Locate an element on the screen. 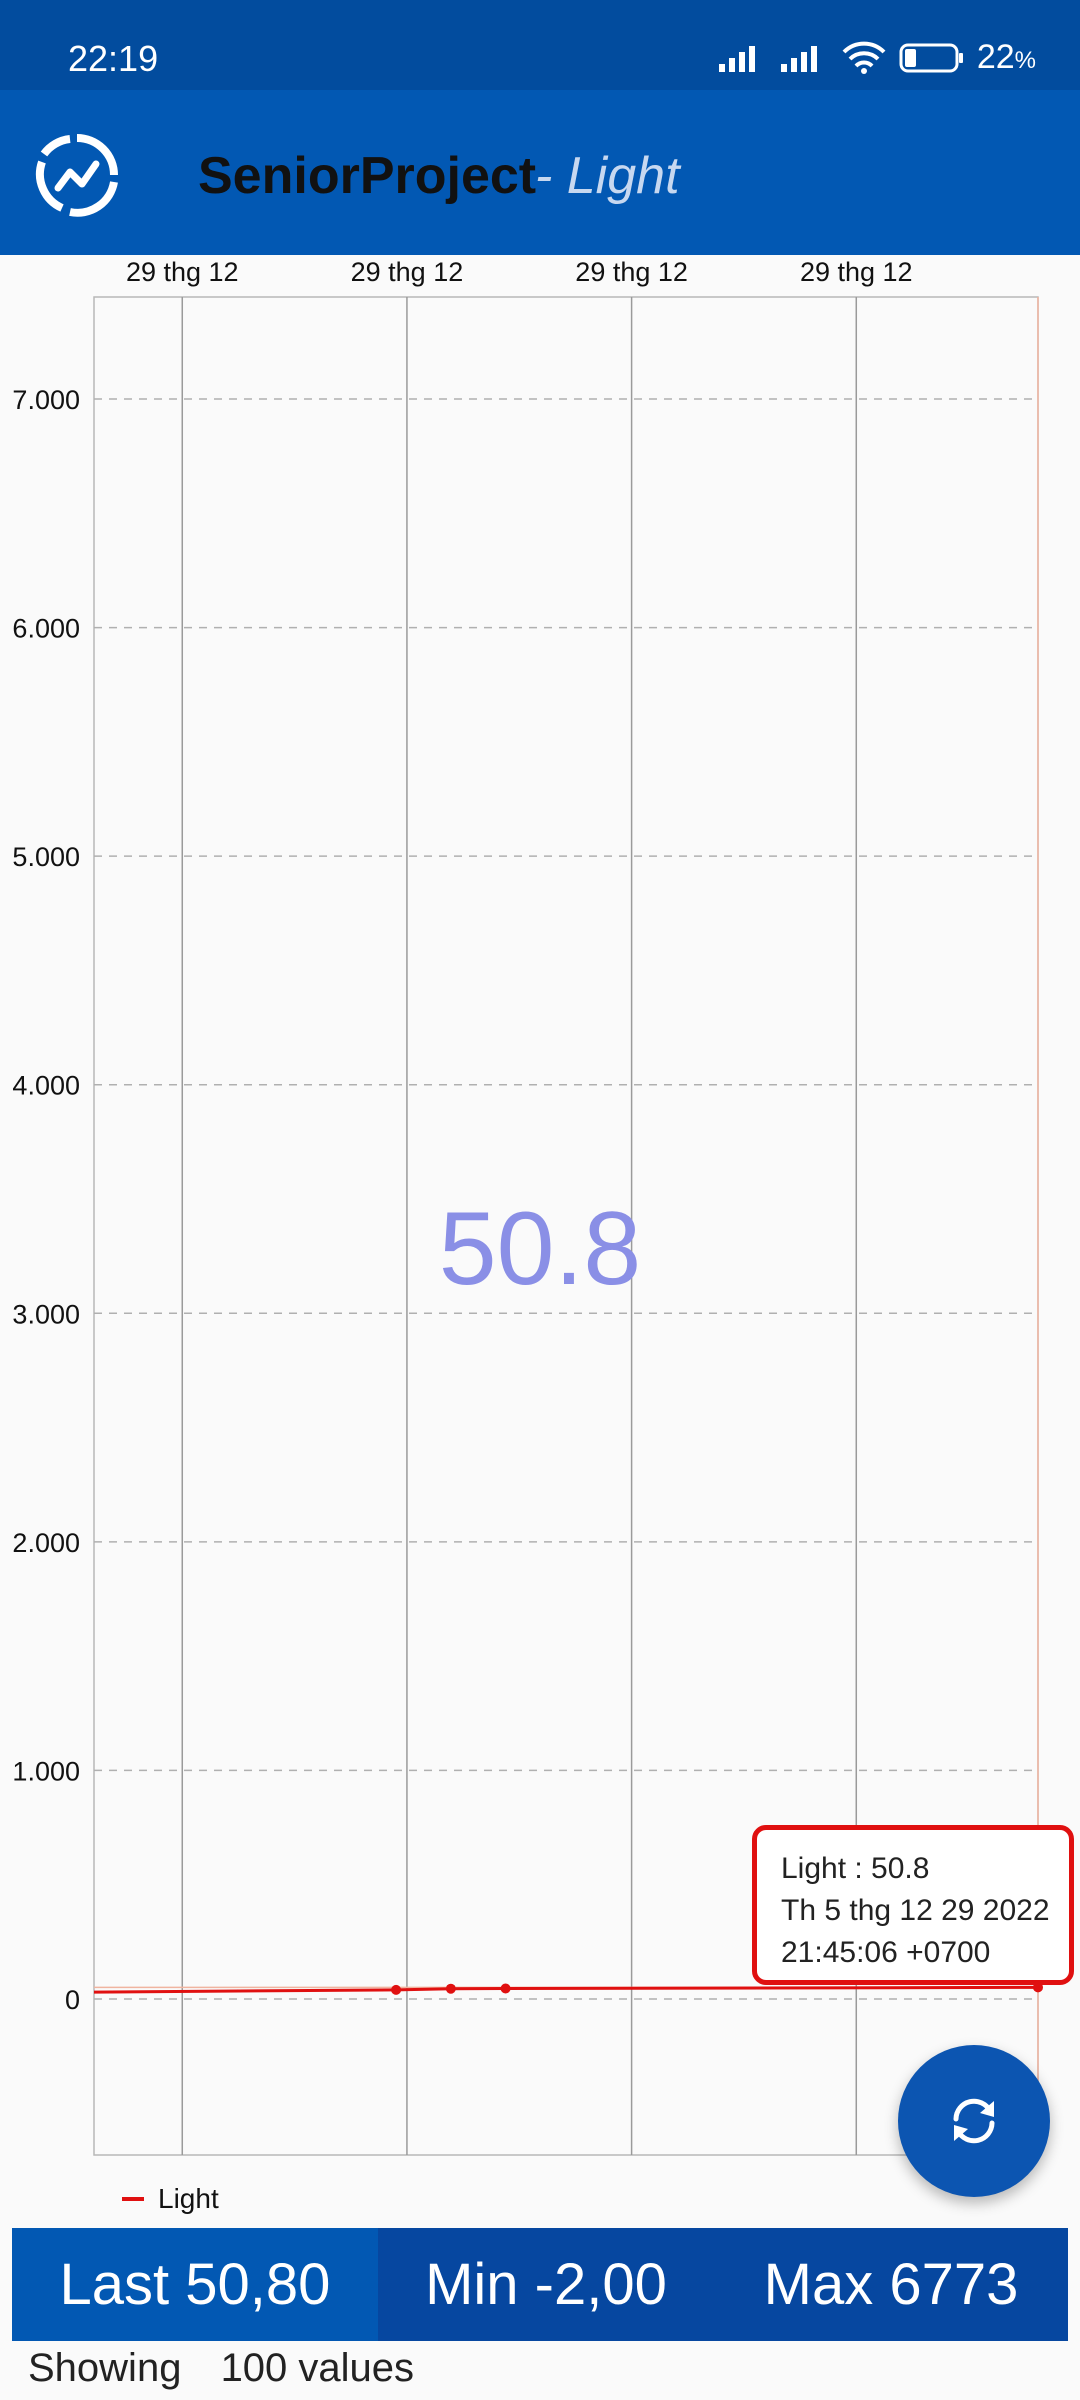 Image resolution: width=1080 pixels, height=2400 pixels. footer-info: Showing 100 values is located at coordinates (235, 2368).